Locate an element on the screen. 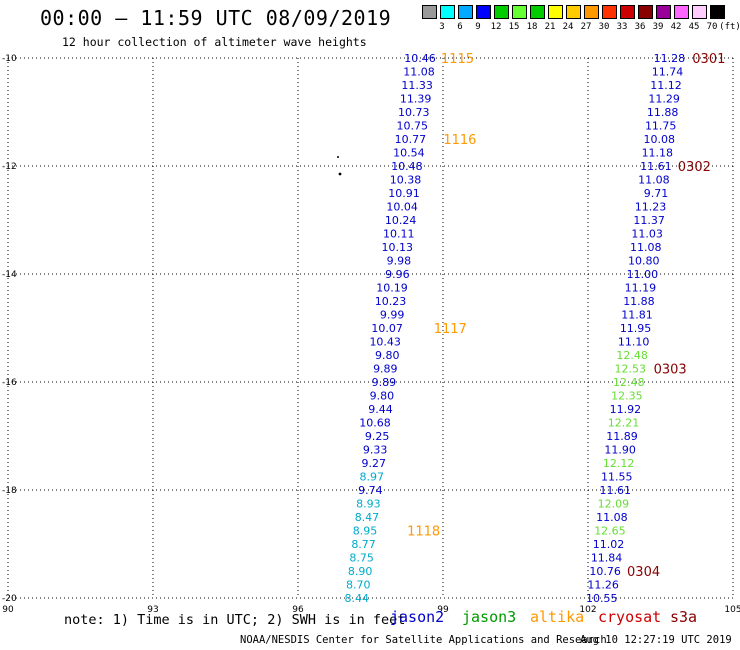 Image resolution: width=740 pixels, height=650 pixels. wave-height-label: 8.90 is located at coordinates (360, 571).